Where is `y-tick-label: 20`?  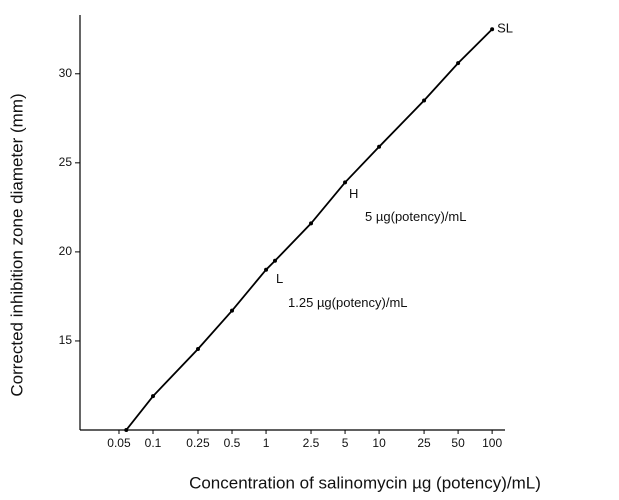 y-tick-label: 20 is located at coordinates (66, 251).